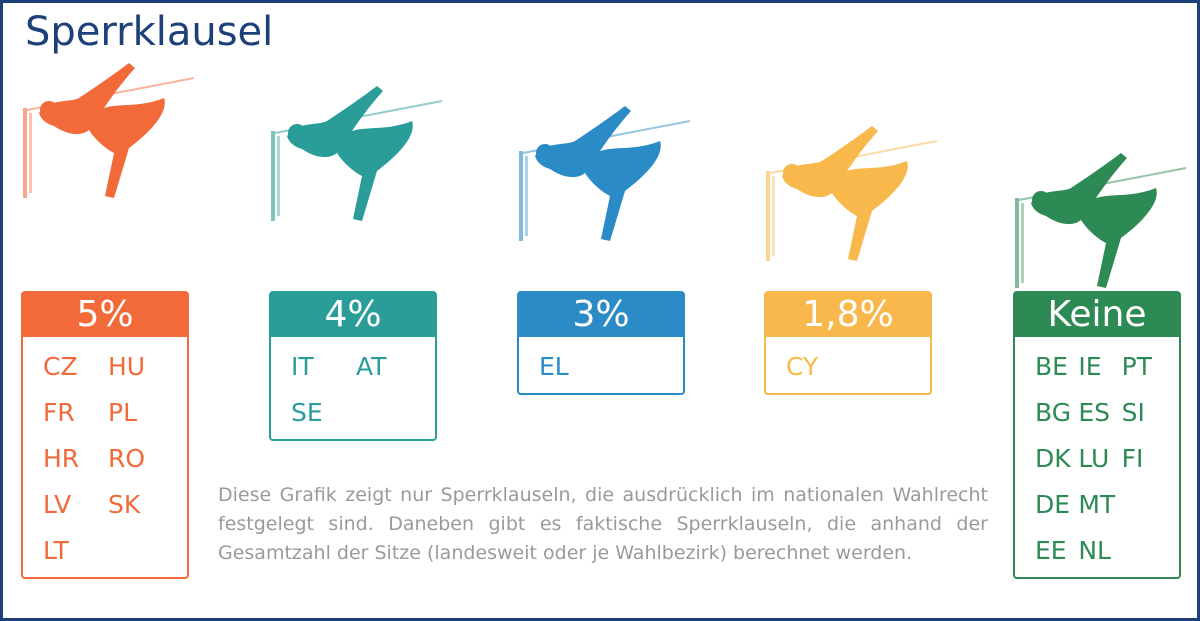  What do you see at coordinates (307, 412) in the screenshot?
I see `country-code: SE` at bounding box center [307, 412].